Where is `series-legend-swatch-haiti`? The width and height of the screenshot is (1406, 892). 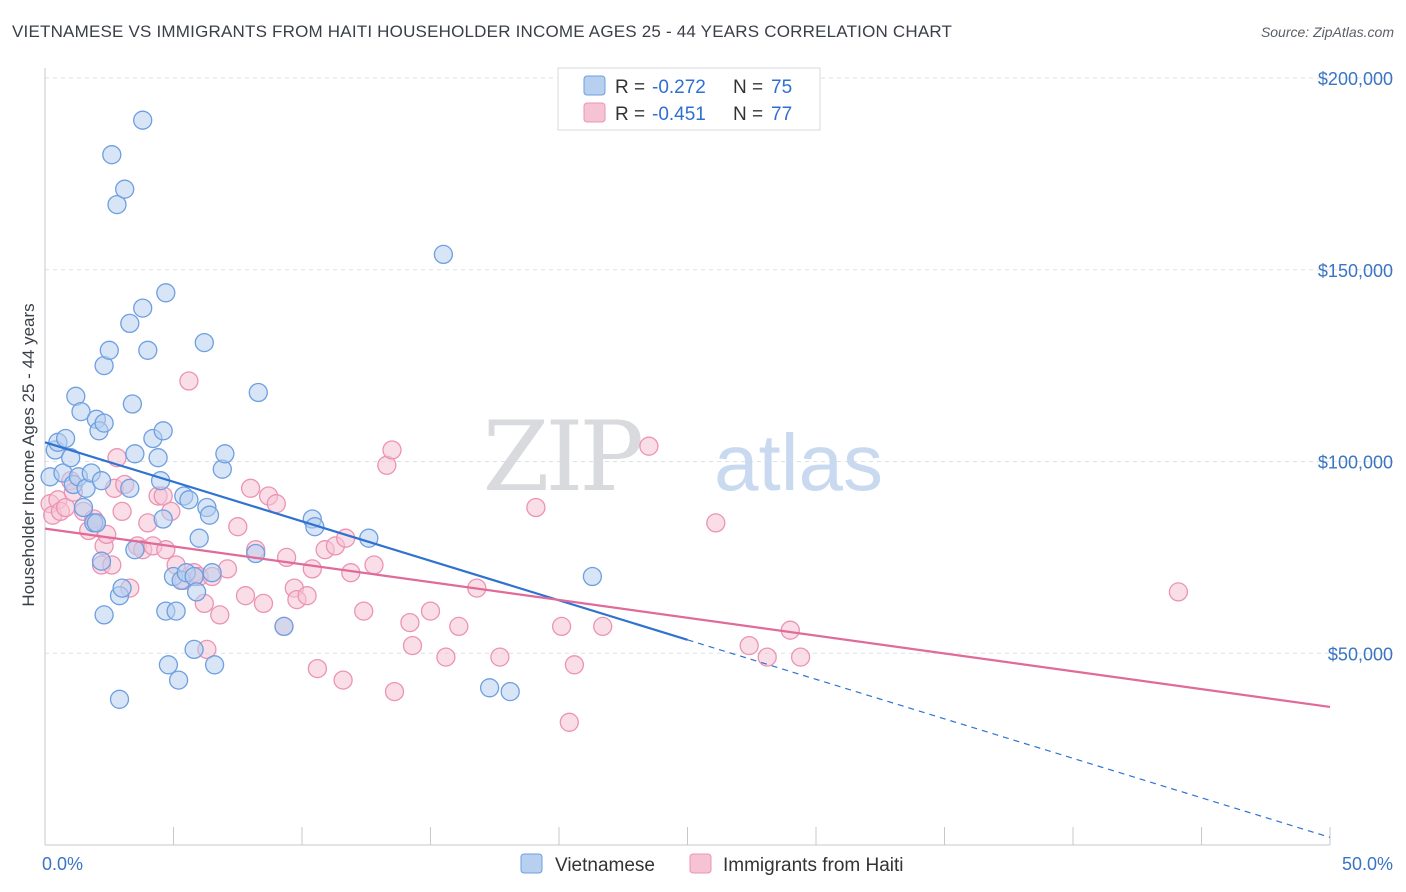
series-legend-swatch-haiti is located at coordinates (700, 863).